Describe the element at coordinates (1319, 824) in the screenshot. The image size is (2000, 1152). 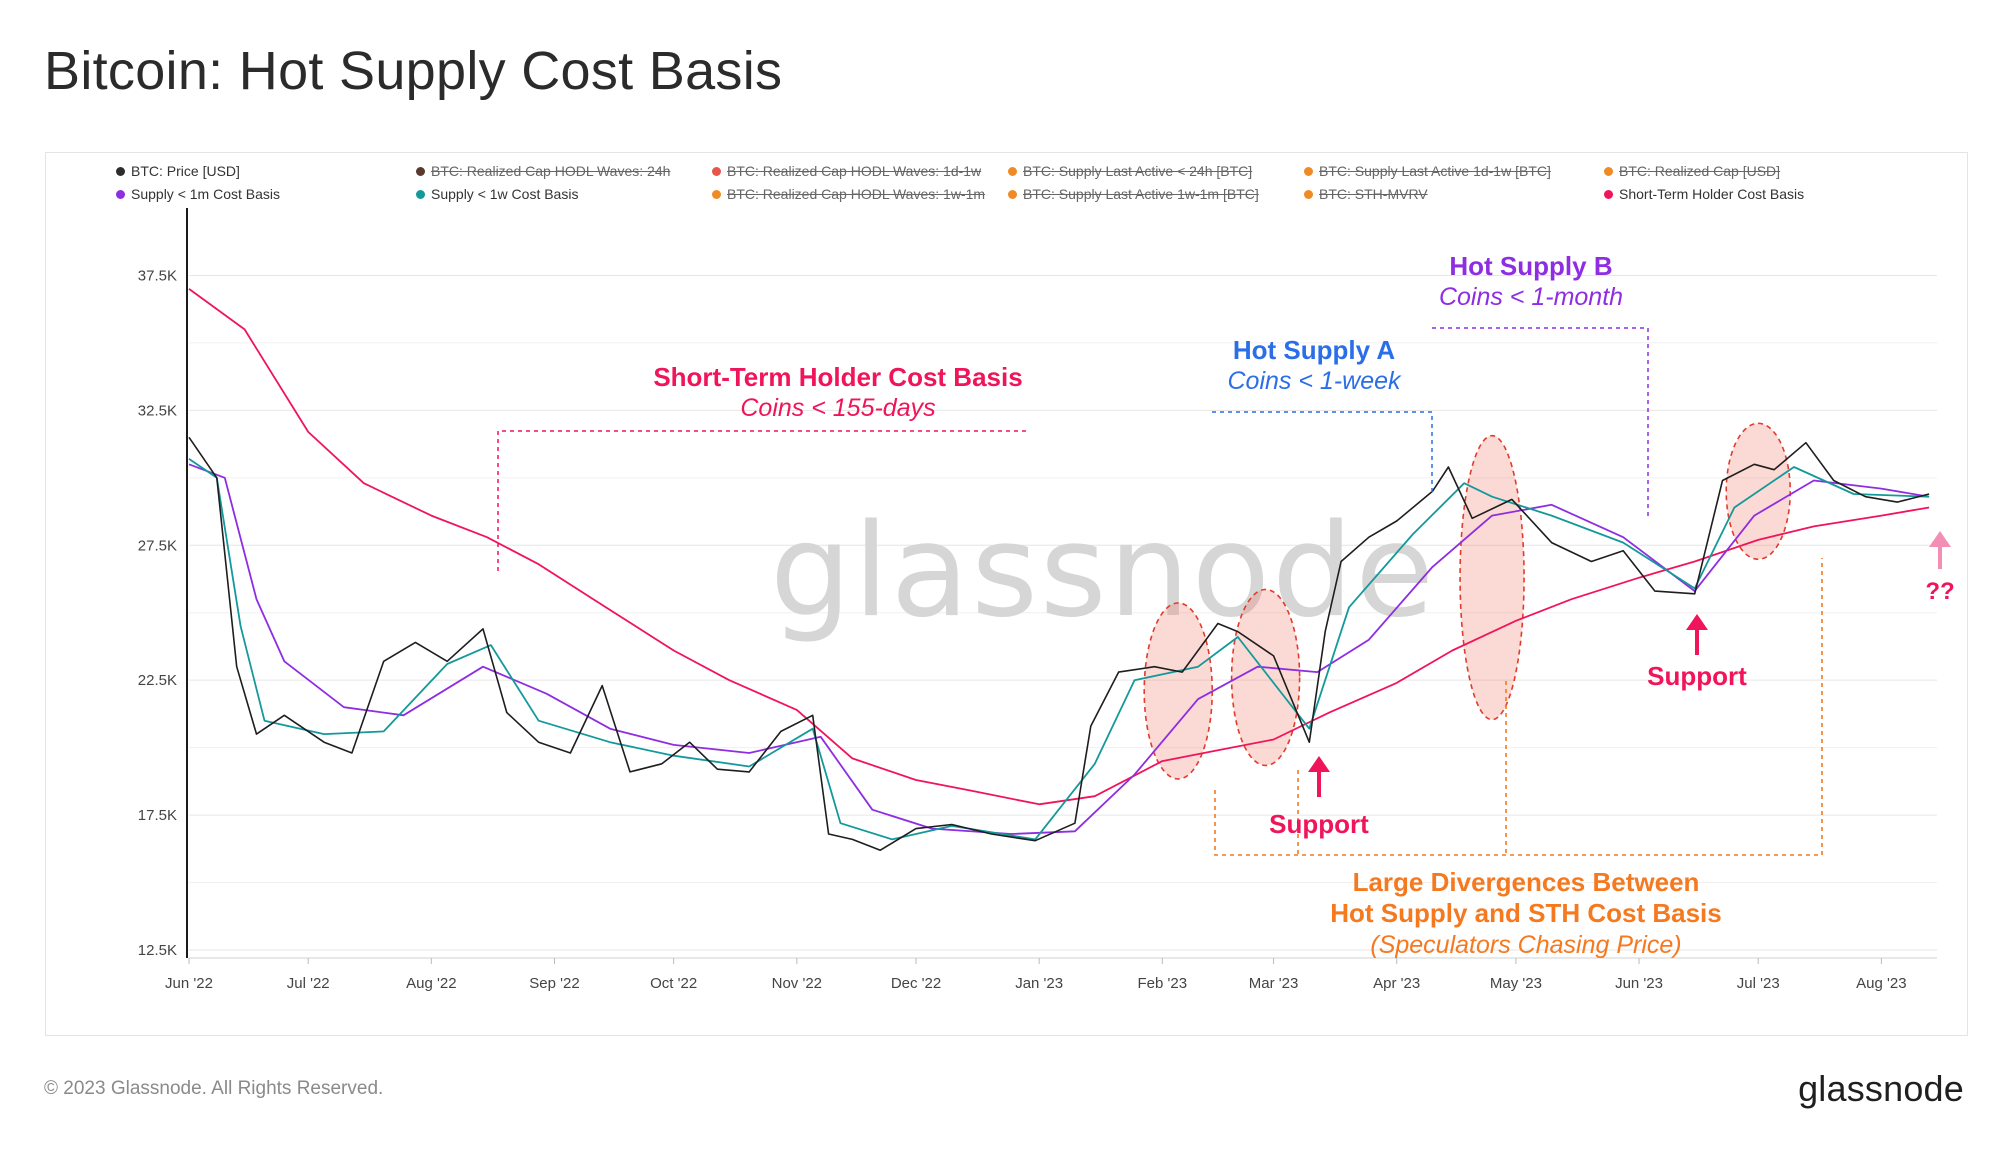
I see `support-label-1: Support` at that location.